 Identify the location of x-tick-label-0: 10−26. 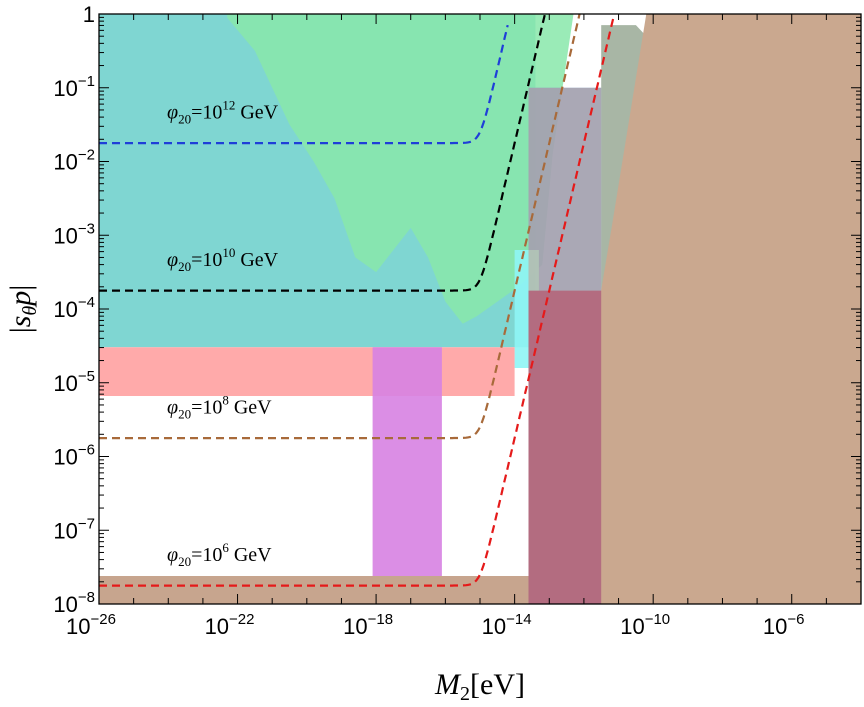
(91, 625).